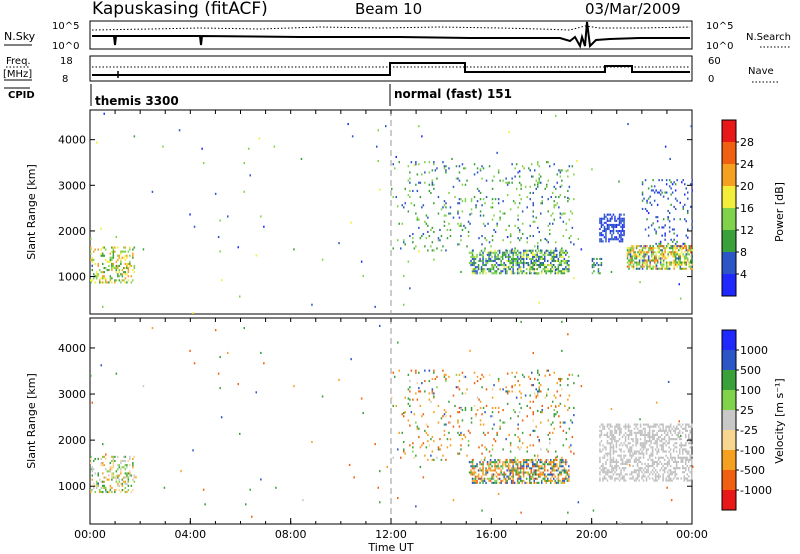 The width and height of the screenshot is (800, 554). What do you see at coordinates (729, 440) in the screenshot?
I see `colorbar-swatch` at bounding box center [729, 440].